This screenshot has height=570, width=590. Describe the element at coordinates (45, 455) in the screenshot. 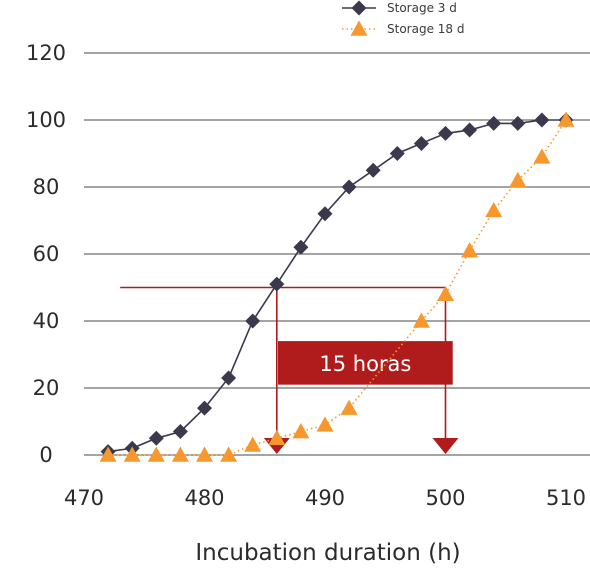

I see `y-tick-label: 0` at that location.